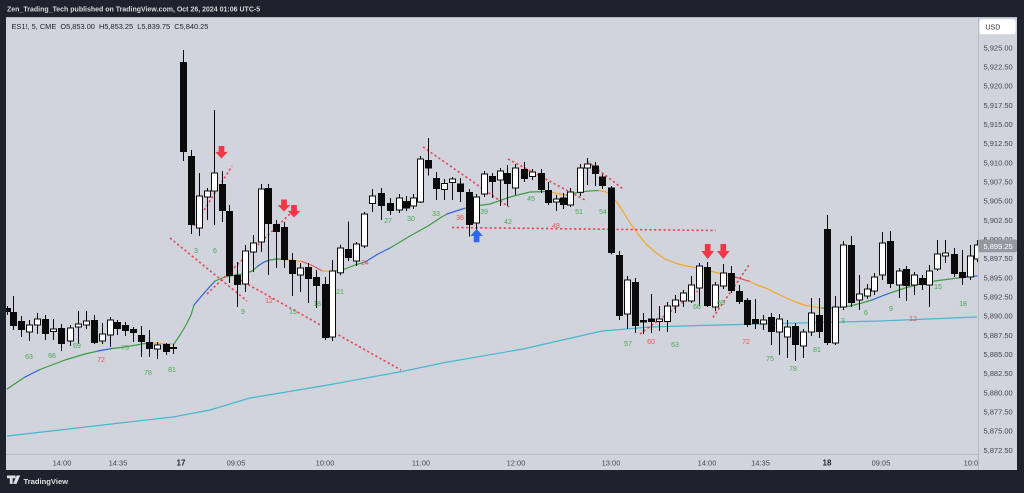  I want to click on svg-text: 17, so click(181, 463).